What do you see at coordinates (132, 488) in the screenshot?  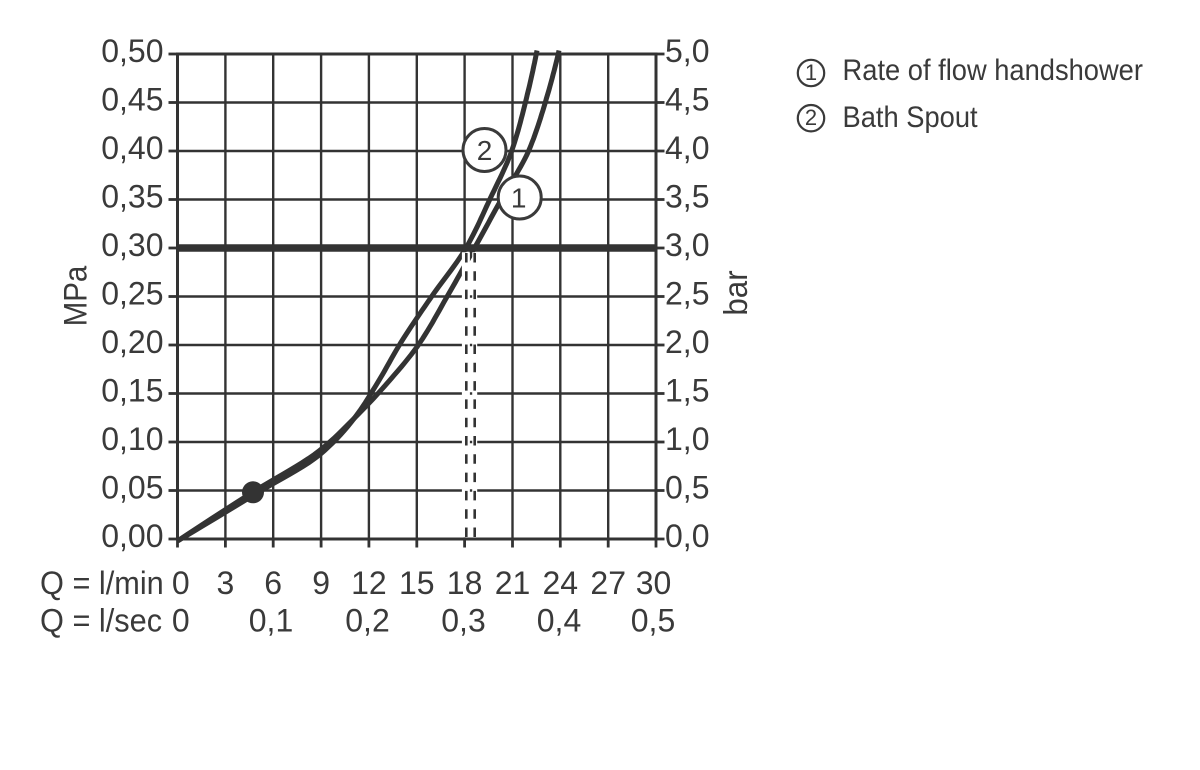 I see `svg-text: 0,05` at bounding box center [132, 488].